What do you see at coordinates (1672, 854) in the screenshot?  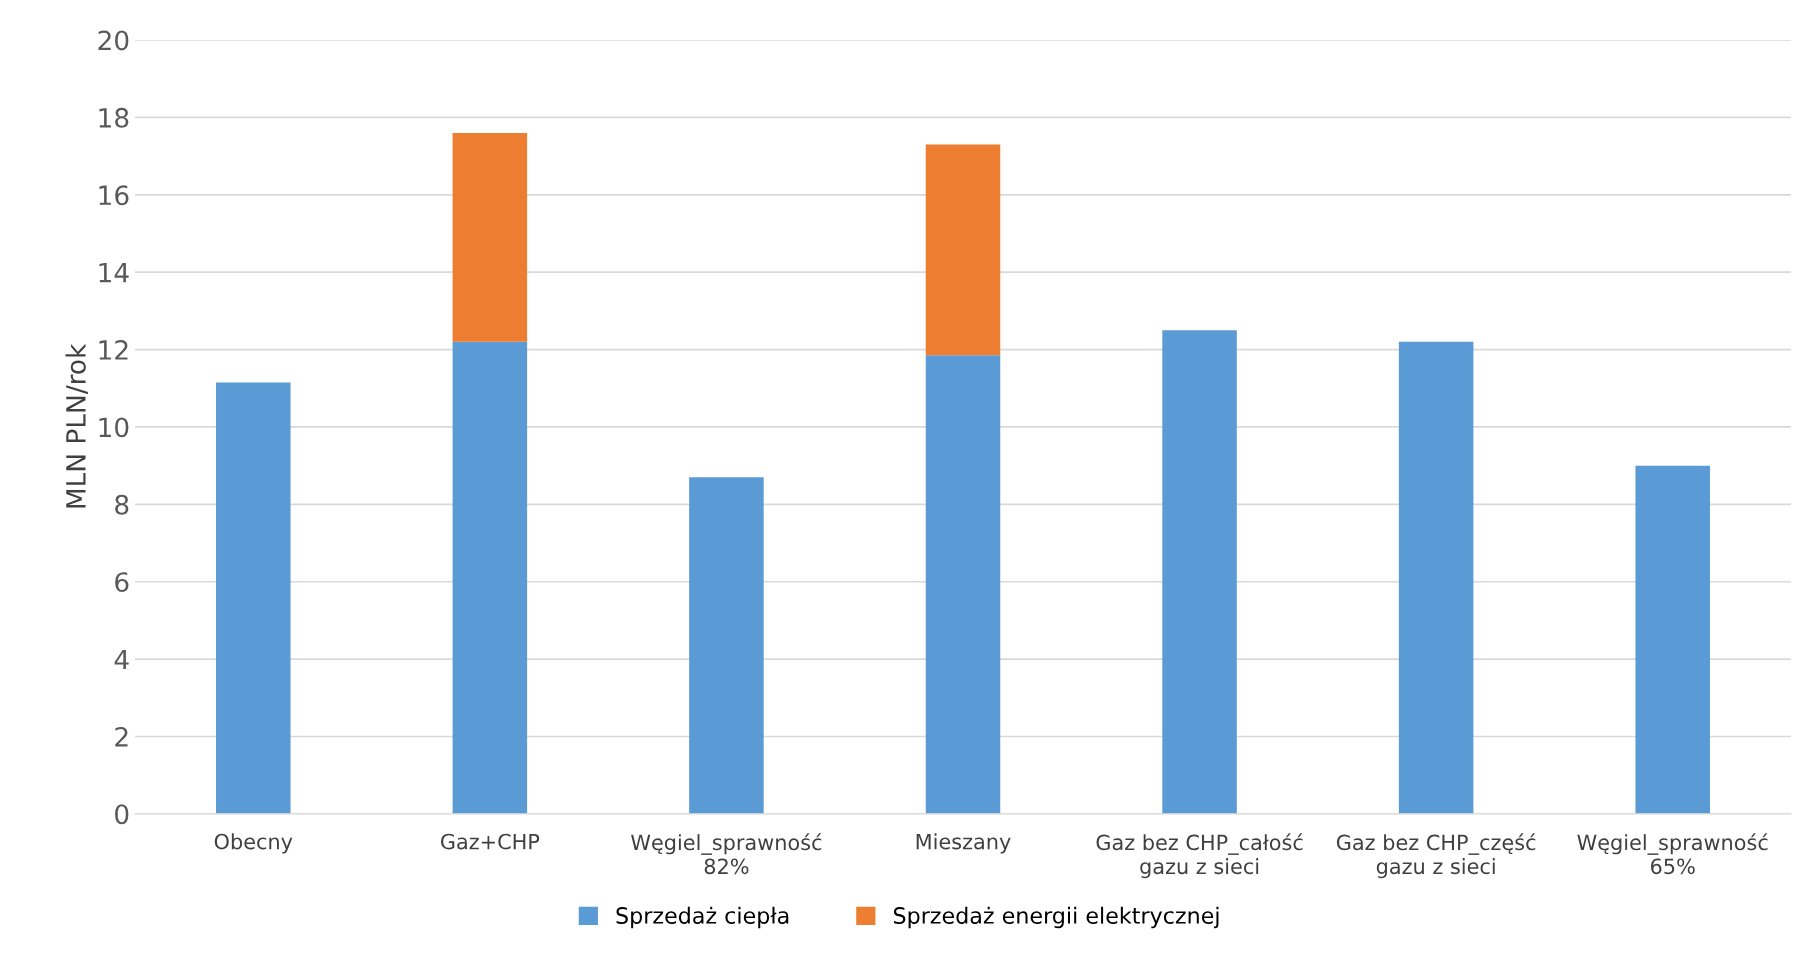 I see `x-tick-label: Węgiel_sprawność 65%` at bounding box center [1672, 854].